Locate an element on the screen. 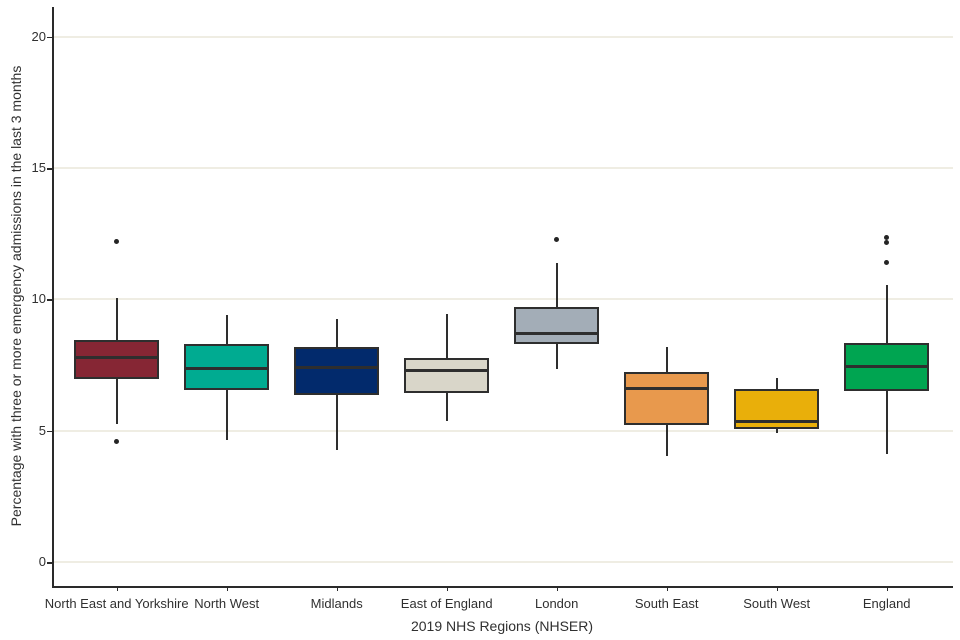  median-south-west is located at coordinates (777, 421).